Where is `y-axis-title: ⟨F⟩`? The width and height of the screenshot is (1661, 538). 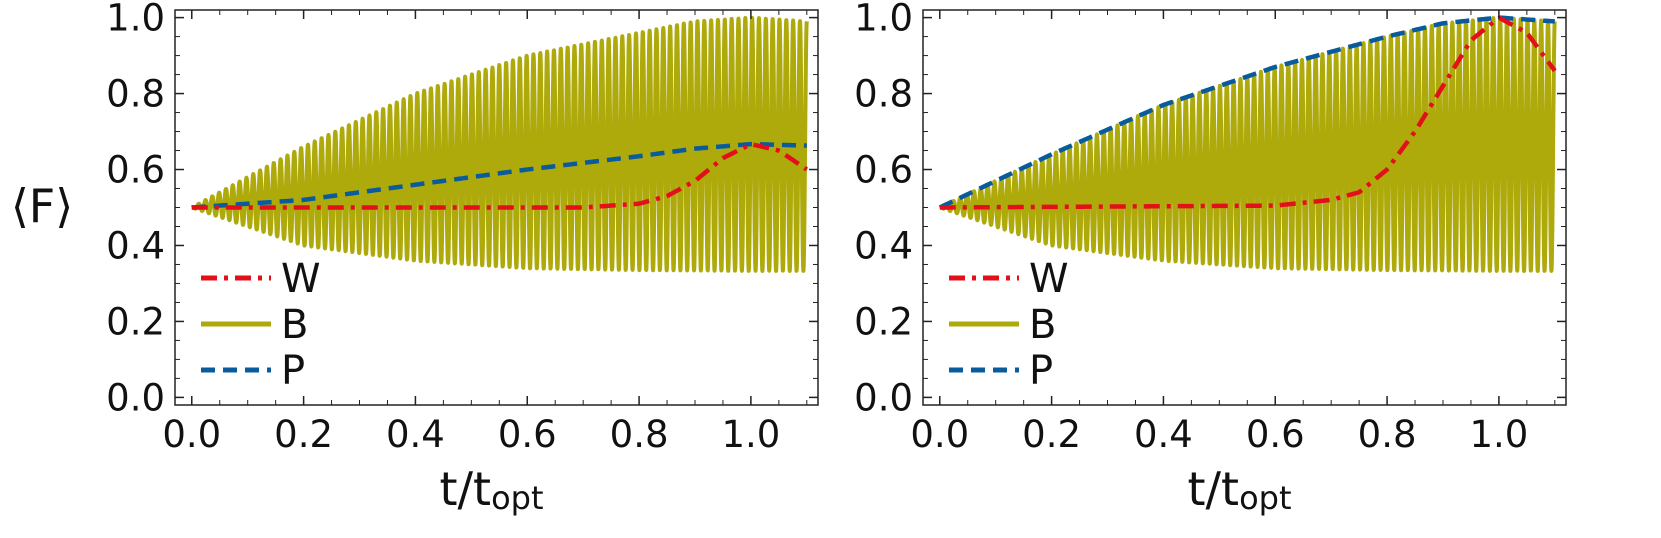
y-axis-title: ⟨F⟩ is located at coordinates (42, 206).